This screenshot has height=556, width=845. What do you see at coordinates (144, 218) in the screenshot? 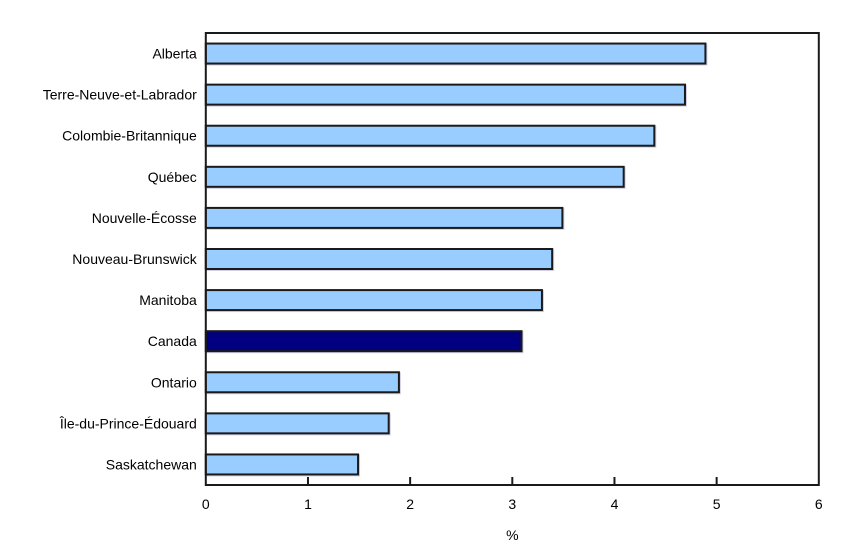
I see `category-label-nouvelle-ecosse: Nouvelle-Écosse` at bounding box center [144, 218].